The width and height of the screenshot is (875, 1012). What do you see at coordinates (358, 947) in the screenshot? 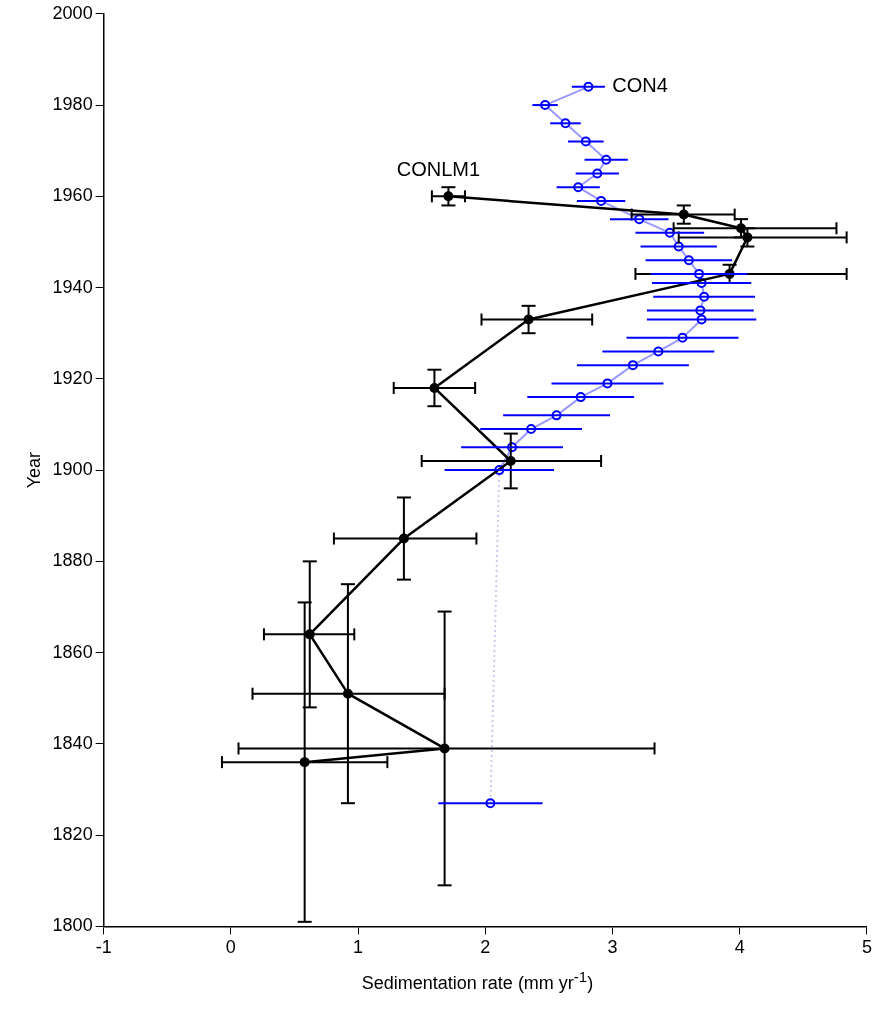
I see `x-tick-label: 1` at bounding box center [358, 947].